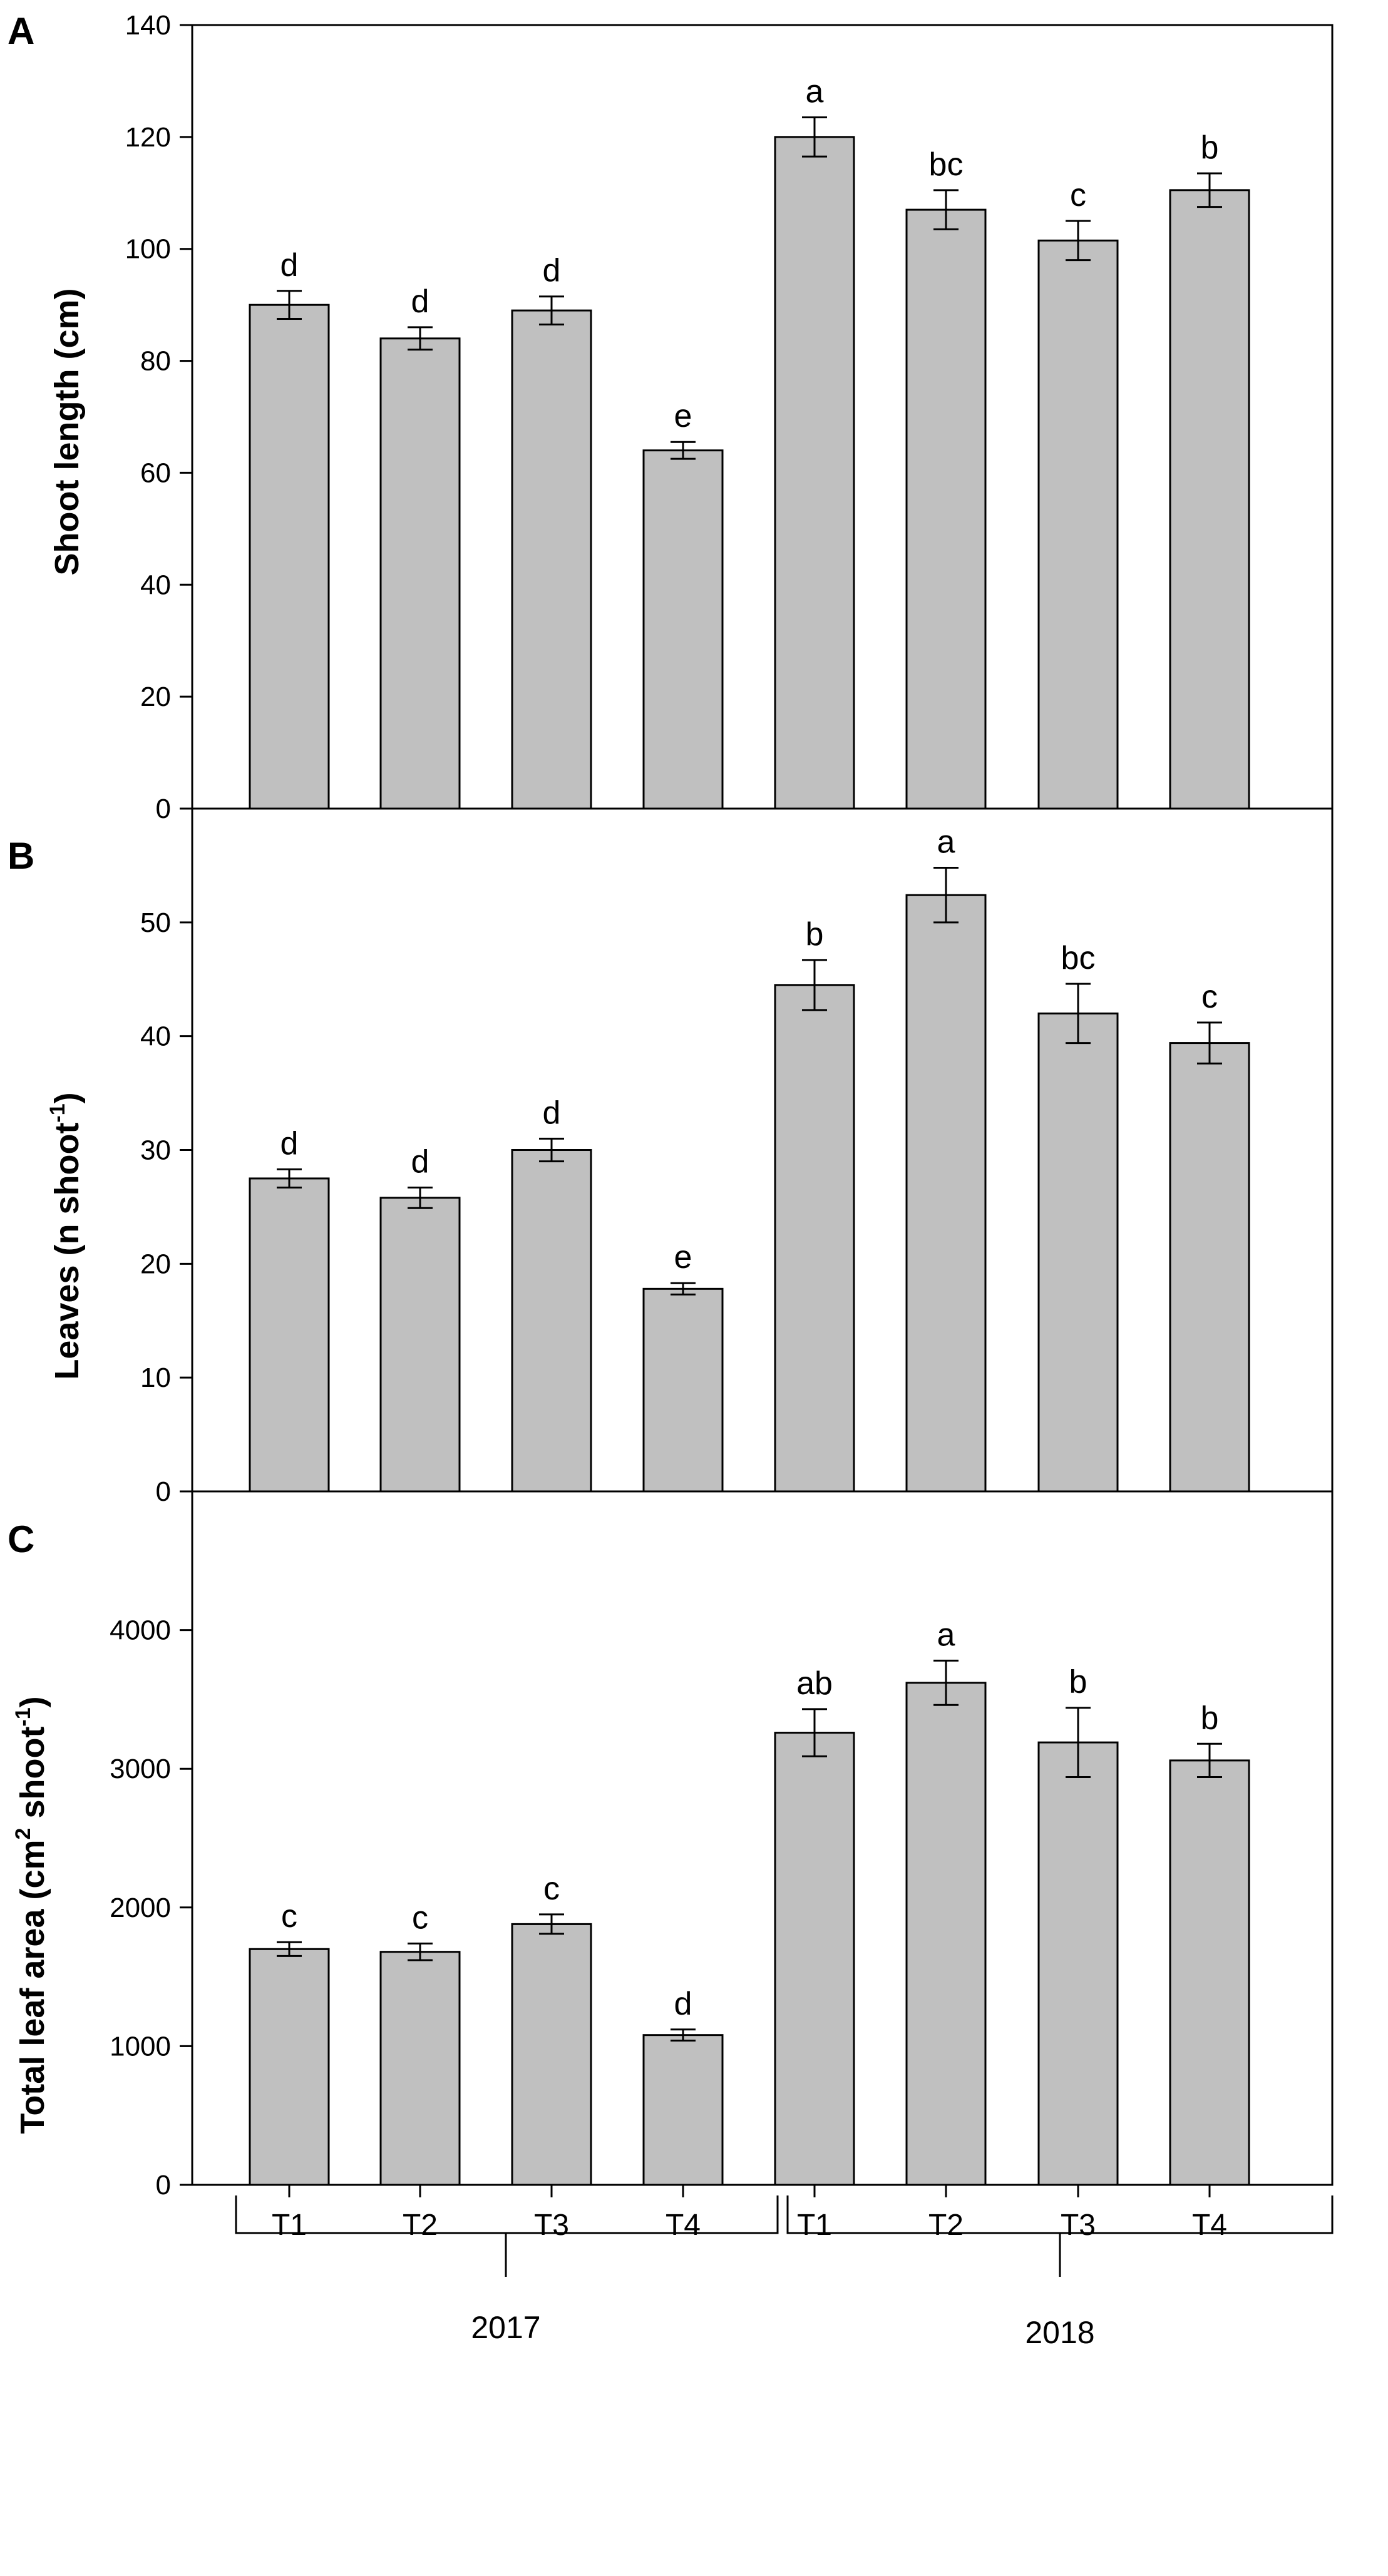 This screenshot has height=2576, width=1388. I want to click on ylabel-b-end: ), so click(67, 1097).